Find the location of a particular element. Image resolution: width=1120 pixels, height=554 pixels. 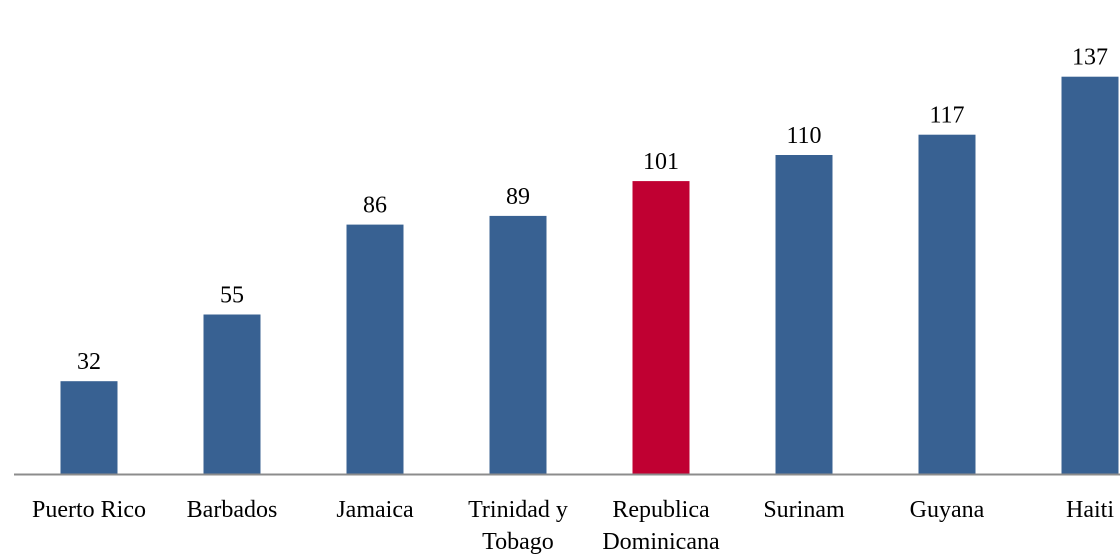

category-label-6: Guyana is located at coordinates (947, 510).